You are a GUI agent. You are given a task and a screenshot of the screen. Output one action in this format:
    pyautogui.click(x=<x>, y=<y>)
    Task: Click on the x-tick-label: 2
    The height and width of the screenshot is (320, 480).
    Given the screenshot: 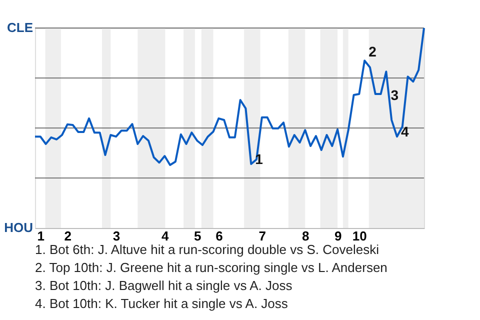 What is the action you would take?
    pyautogui.click(x=68, y=236)
    